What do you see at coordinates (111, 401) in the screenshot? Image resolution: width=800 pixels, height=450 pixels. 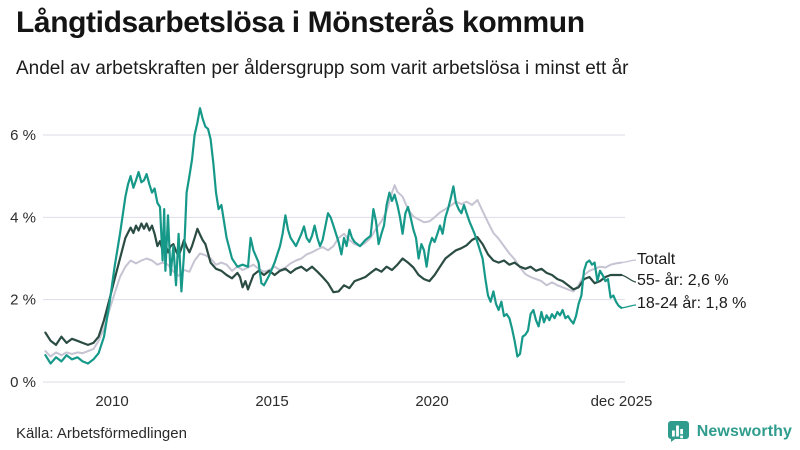 I see `x-tick-label: 2010` at bounding box center [111, 401].